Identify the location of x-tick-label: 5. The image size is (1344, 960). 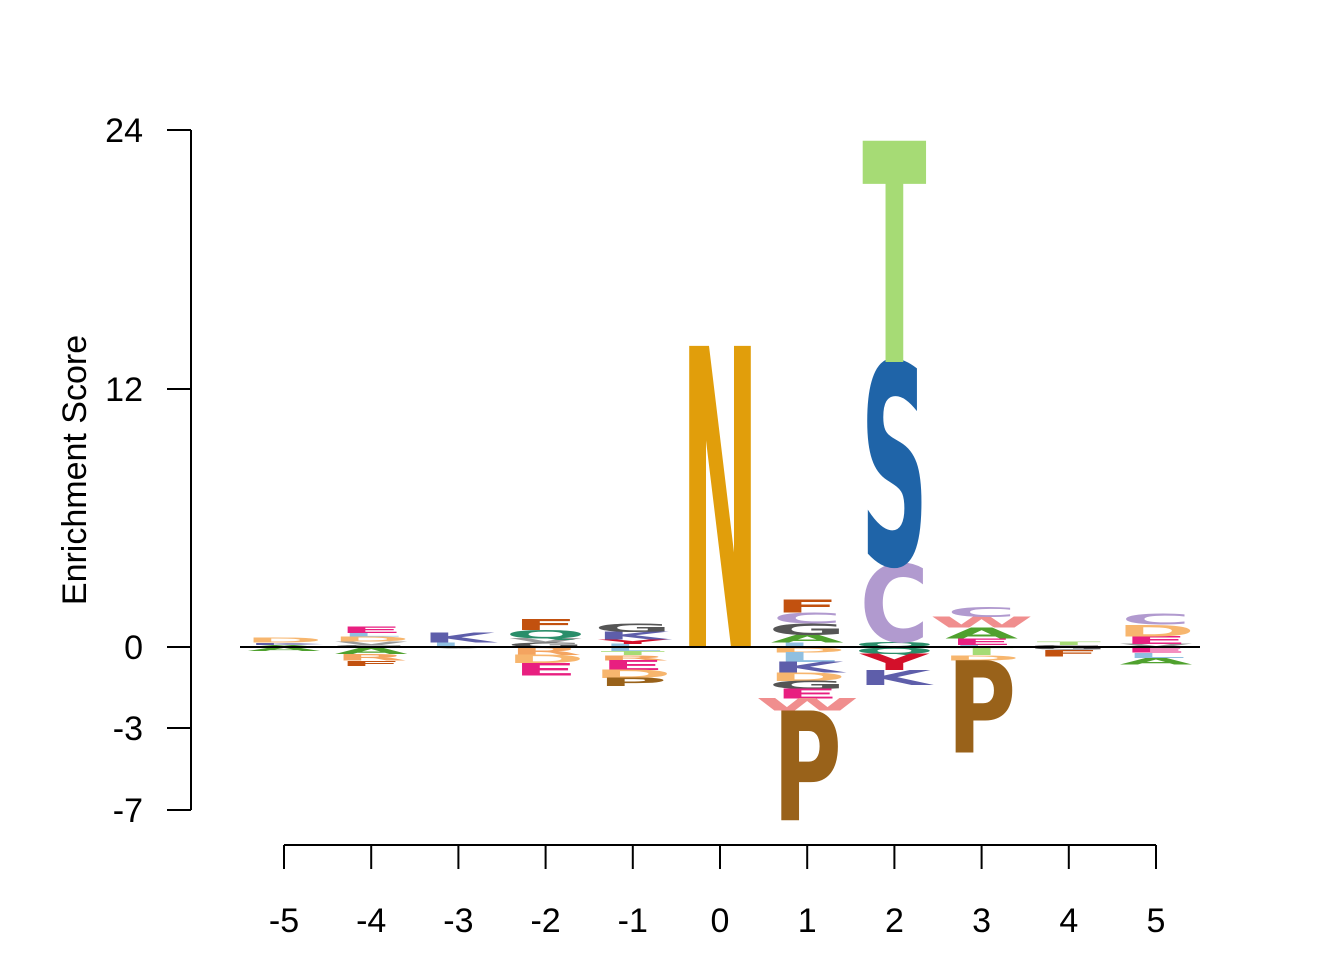
(1156, 921).